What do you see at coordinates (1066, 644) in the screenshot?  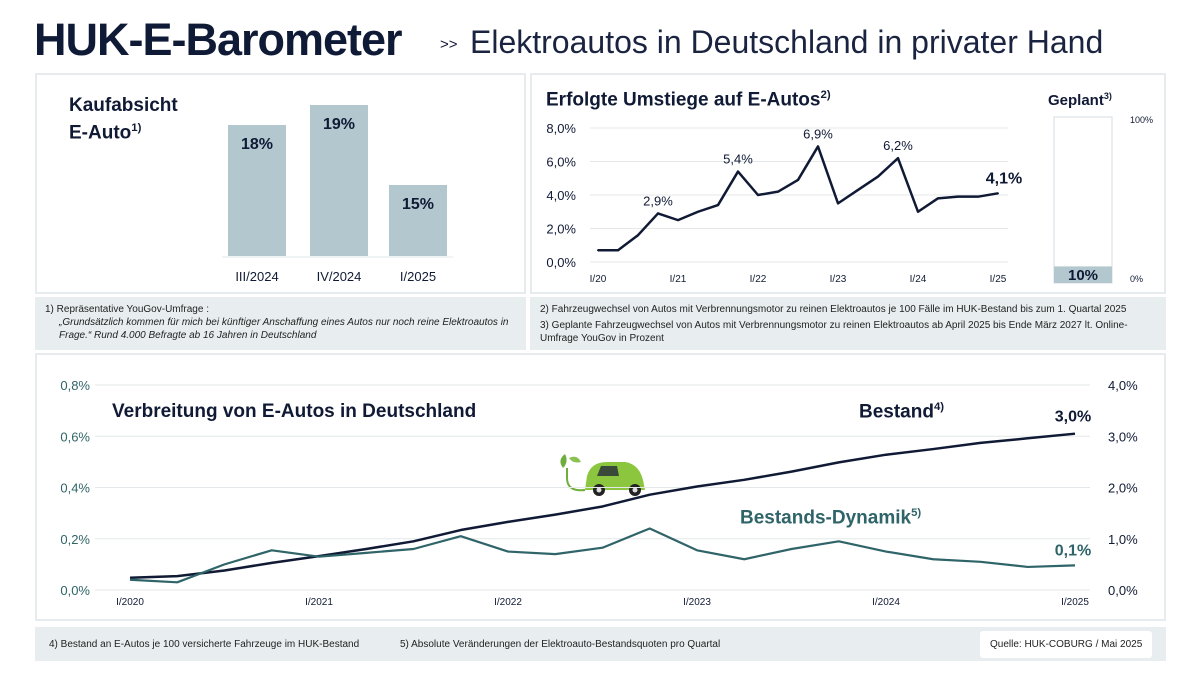 I see `source-label: Quelle: HUK-COBURG / Mai 2025` at bounding box center [1066, 644].